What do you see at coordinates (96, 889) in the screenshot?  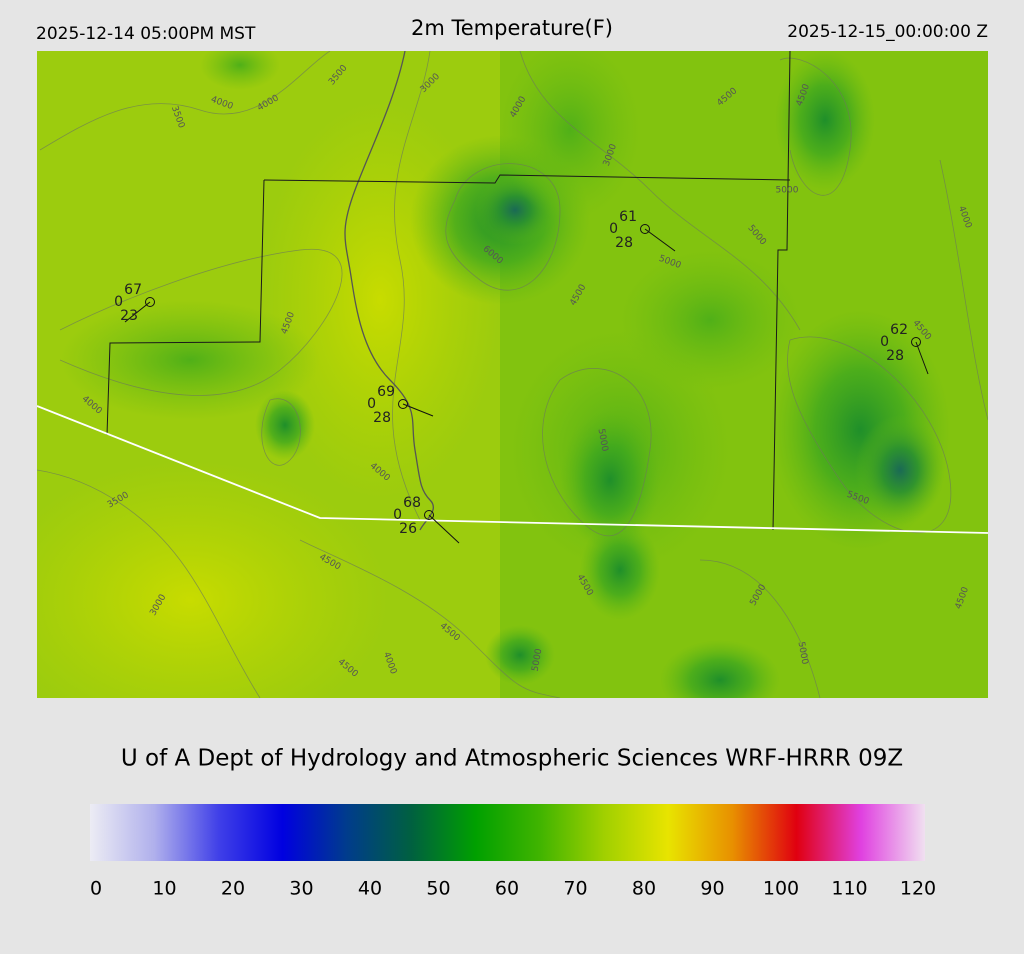 I see `colorbar-tick-label: 0` at bounding box center [96, 889].